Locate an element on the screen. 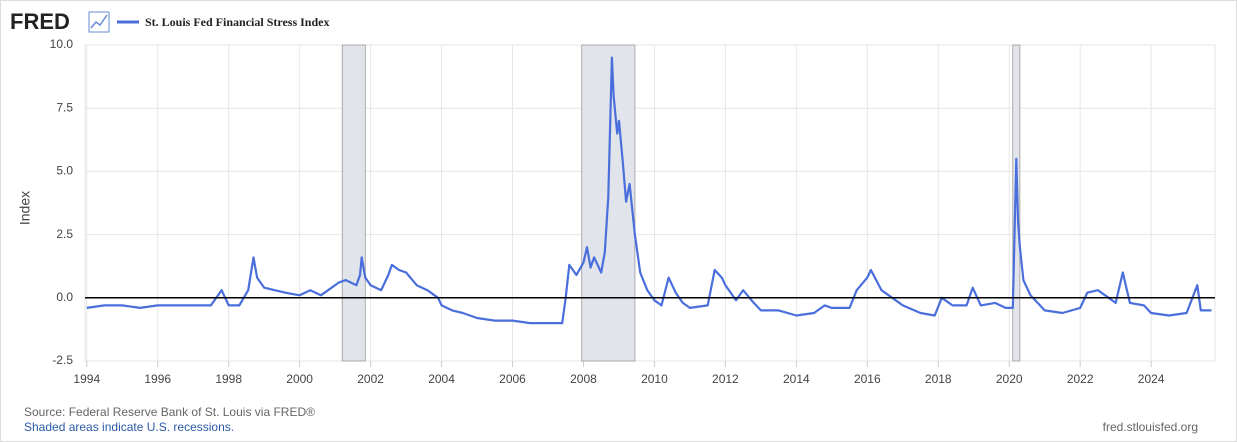  y-tick-label: 0.0 is located at coordinates (64, 297).